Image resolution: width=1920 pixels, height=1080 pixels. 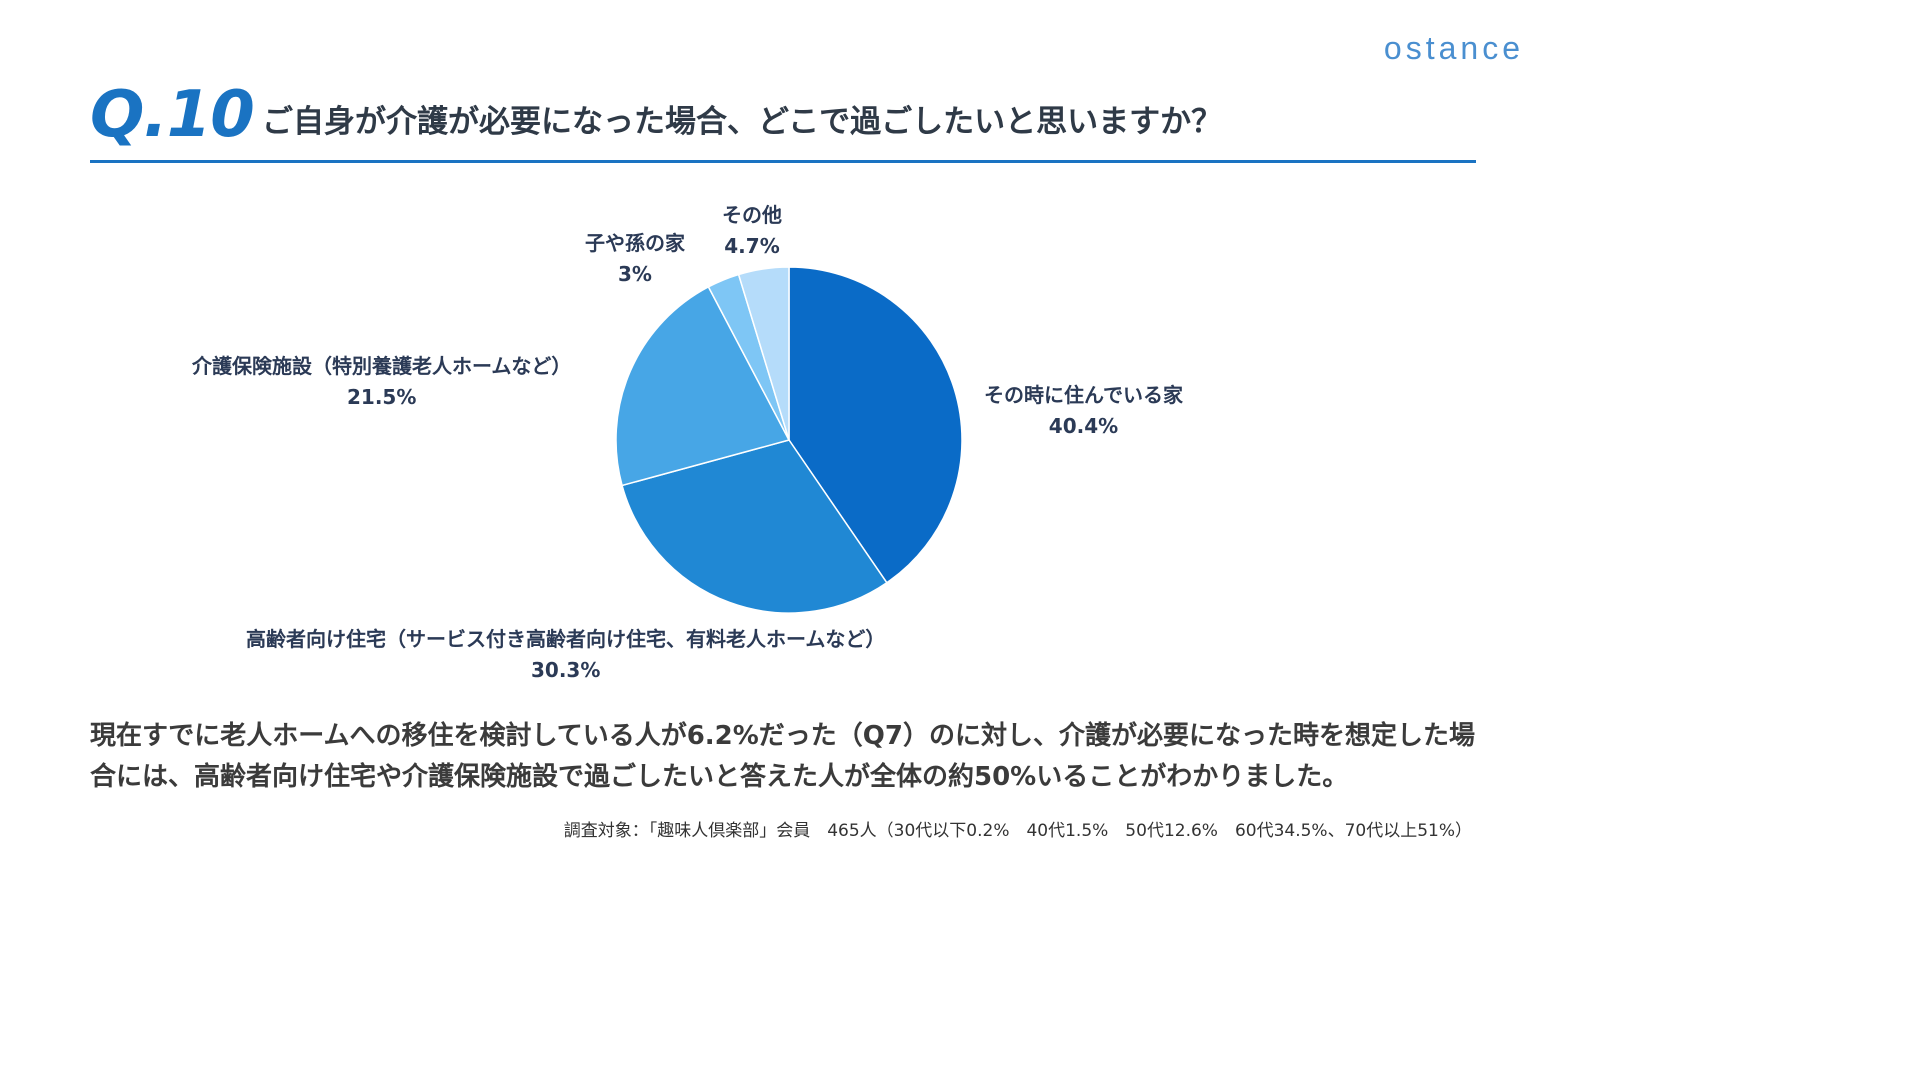 I want to click on pie-chart, so click(x=789, y=440).